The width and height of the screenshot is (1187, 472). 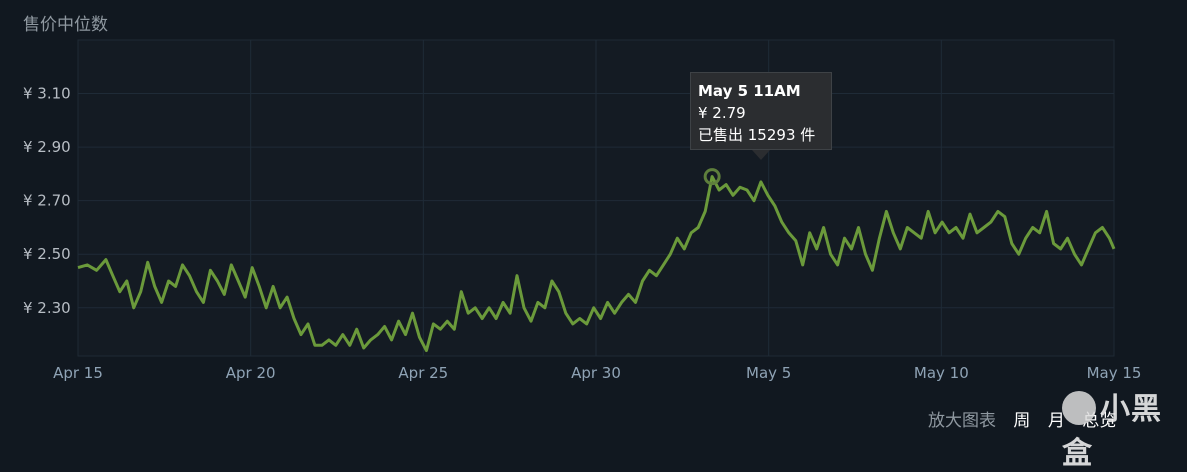 What do you see at coordinates (47, 147) in the screenshot?
I see `y-tick-label: ¥ 2.90` at bounding box center [47, 147].